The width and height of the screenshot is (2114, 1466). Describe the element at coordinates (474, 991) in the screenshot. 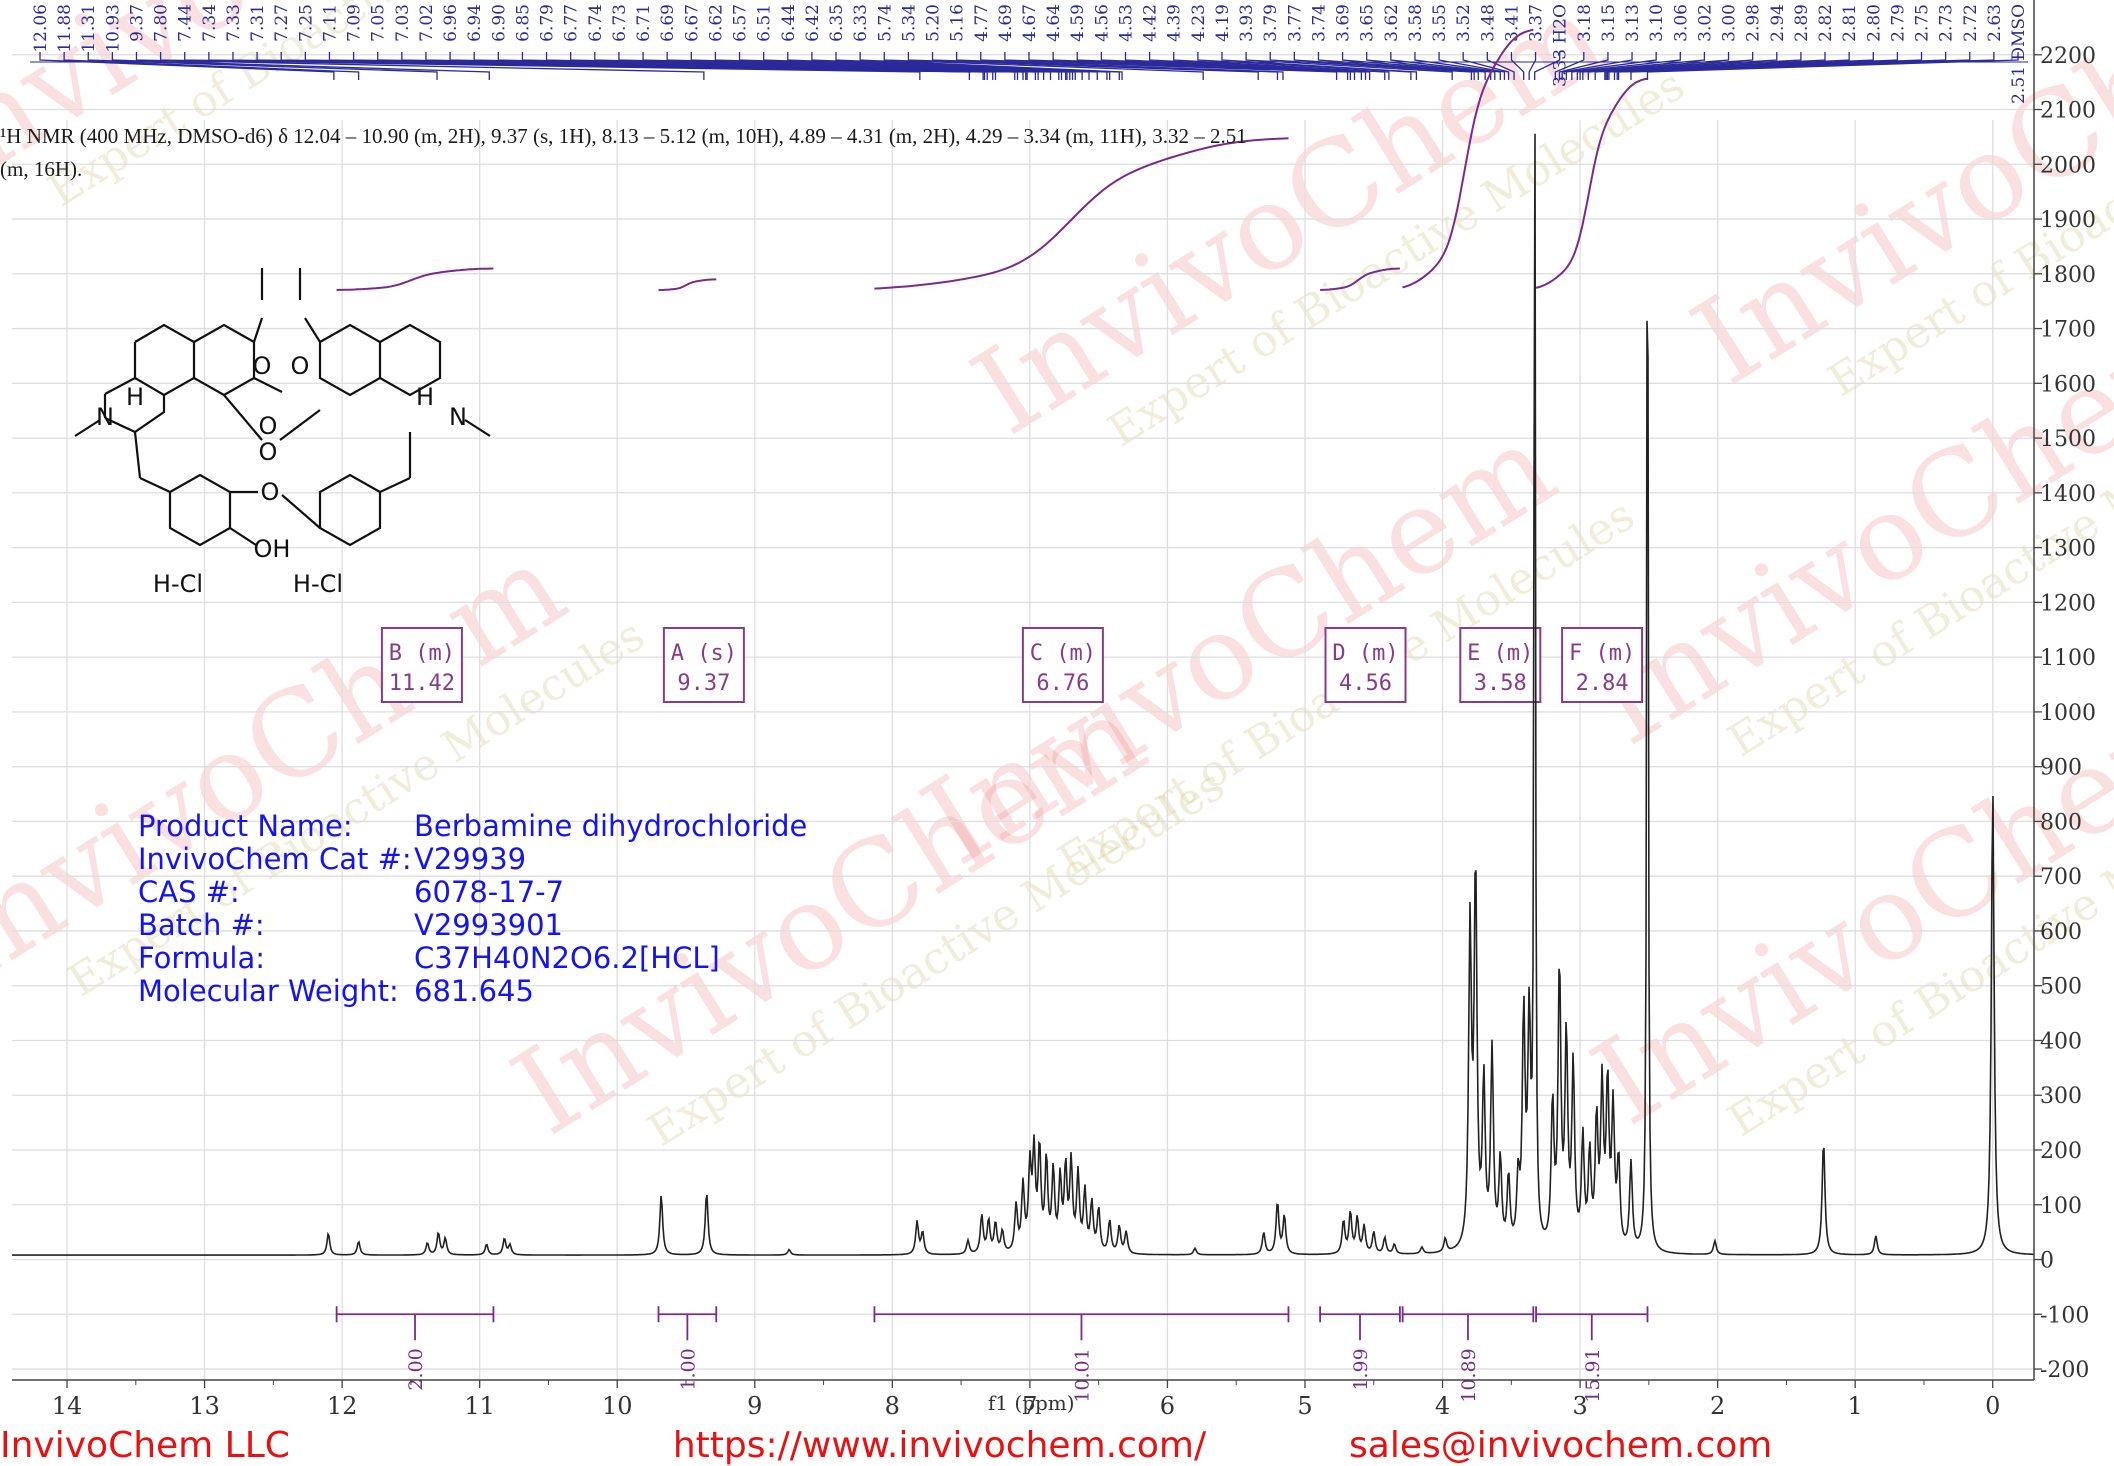

I see `mw-value: 681.645` at that location.